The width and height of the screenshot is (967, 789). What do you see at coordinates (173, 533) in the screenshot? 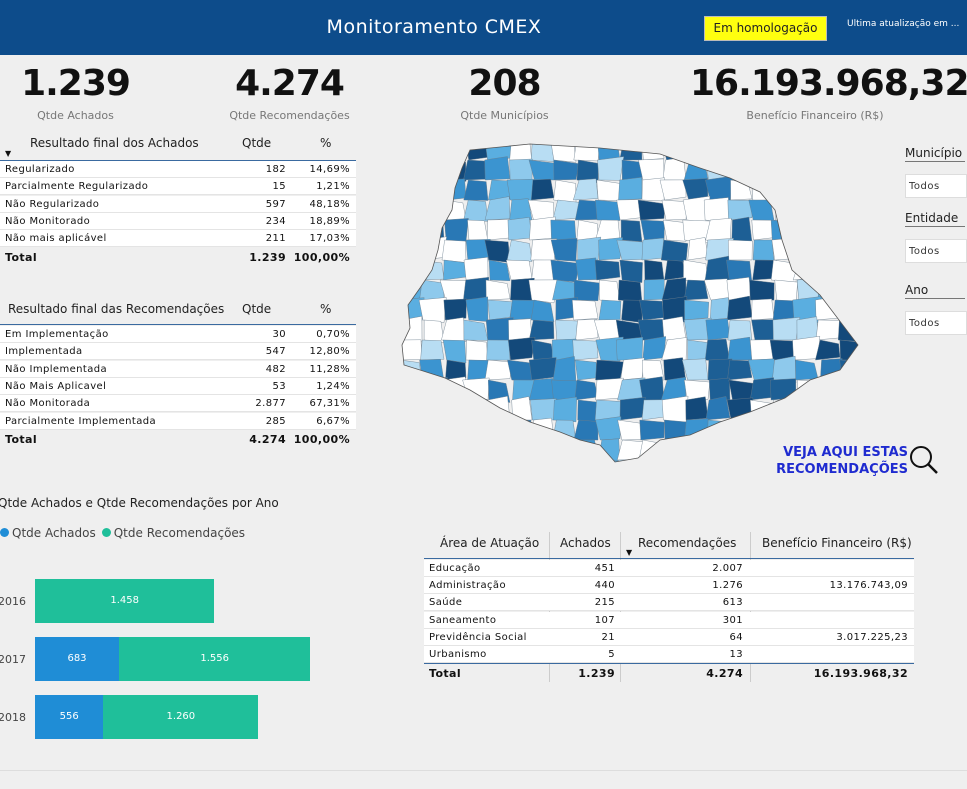
I see `legend-item-recomendacoes: Qtde Recomendações` at bounding box center [173, 533].